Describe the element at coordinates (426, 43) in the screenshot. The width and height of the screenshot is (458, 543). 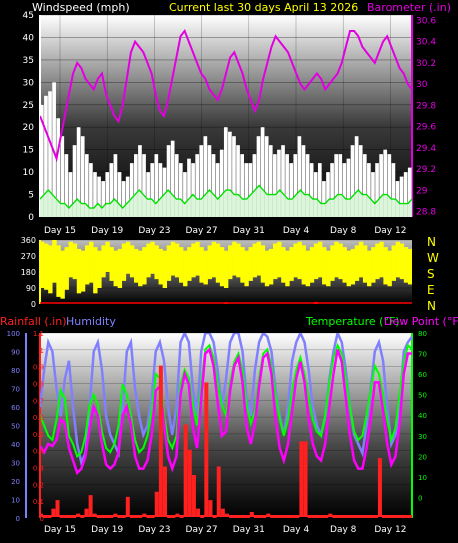
I see `barometer-tick-label: 30.4` at that location.